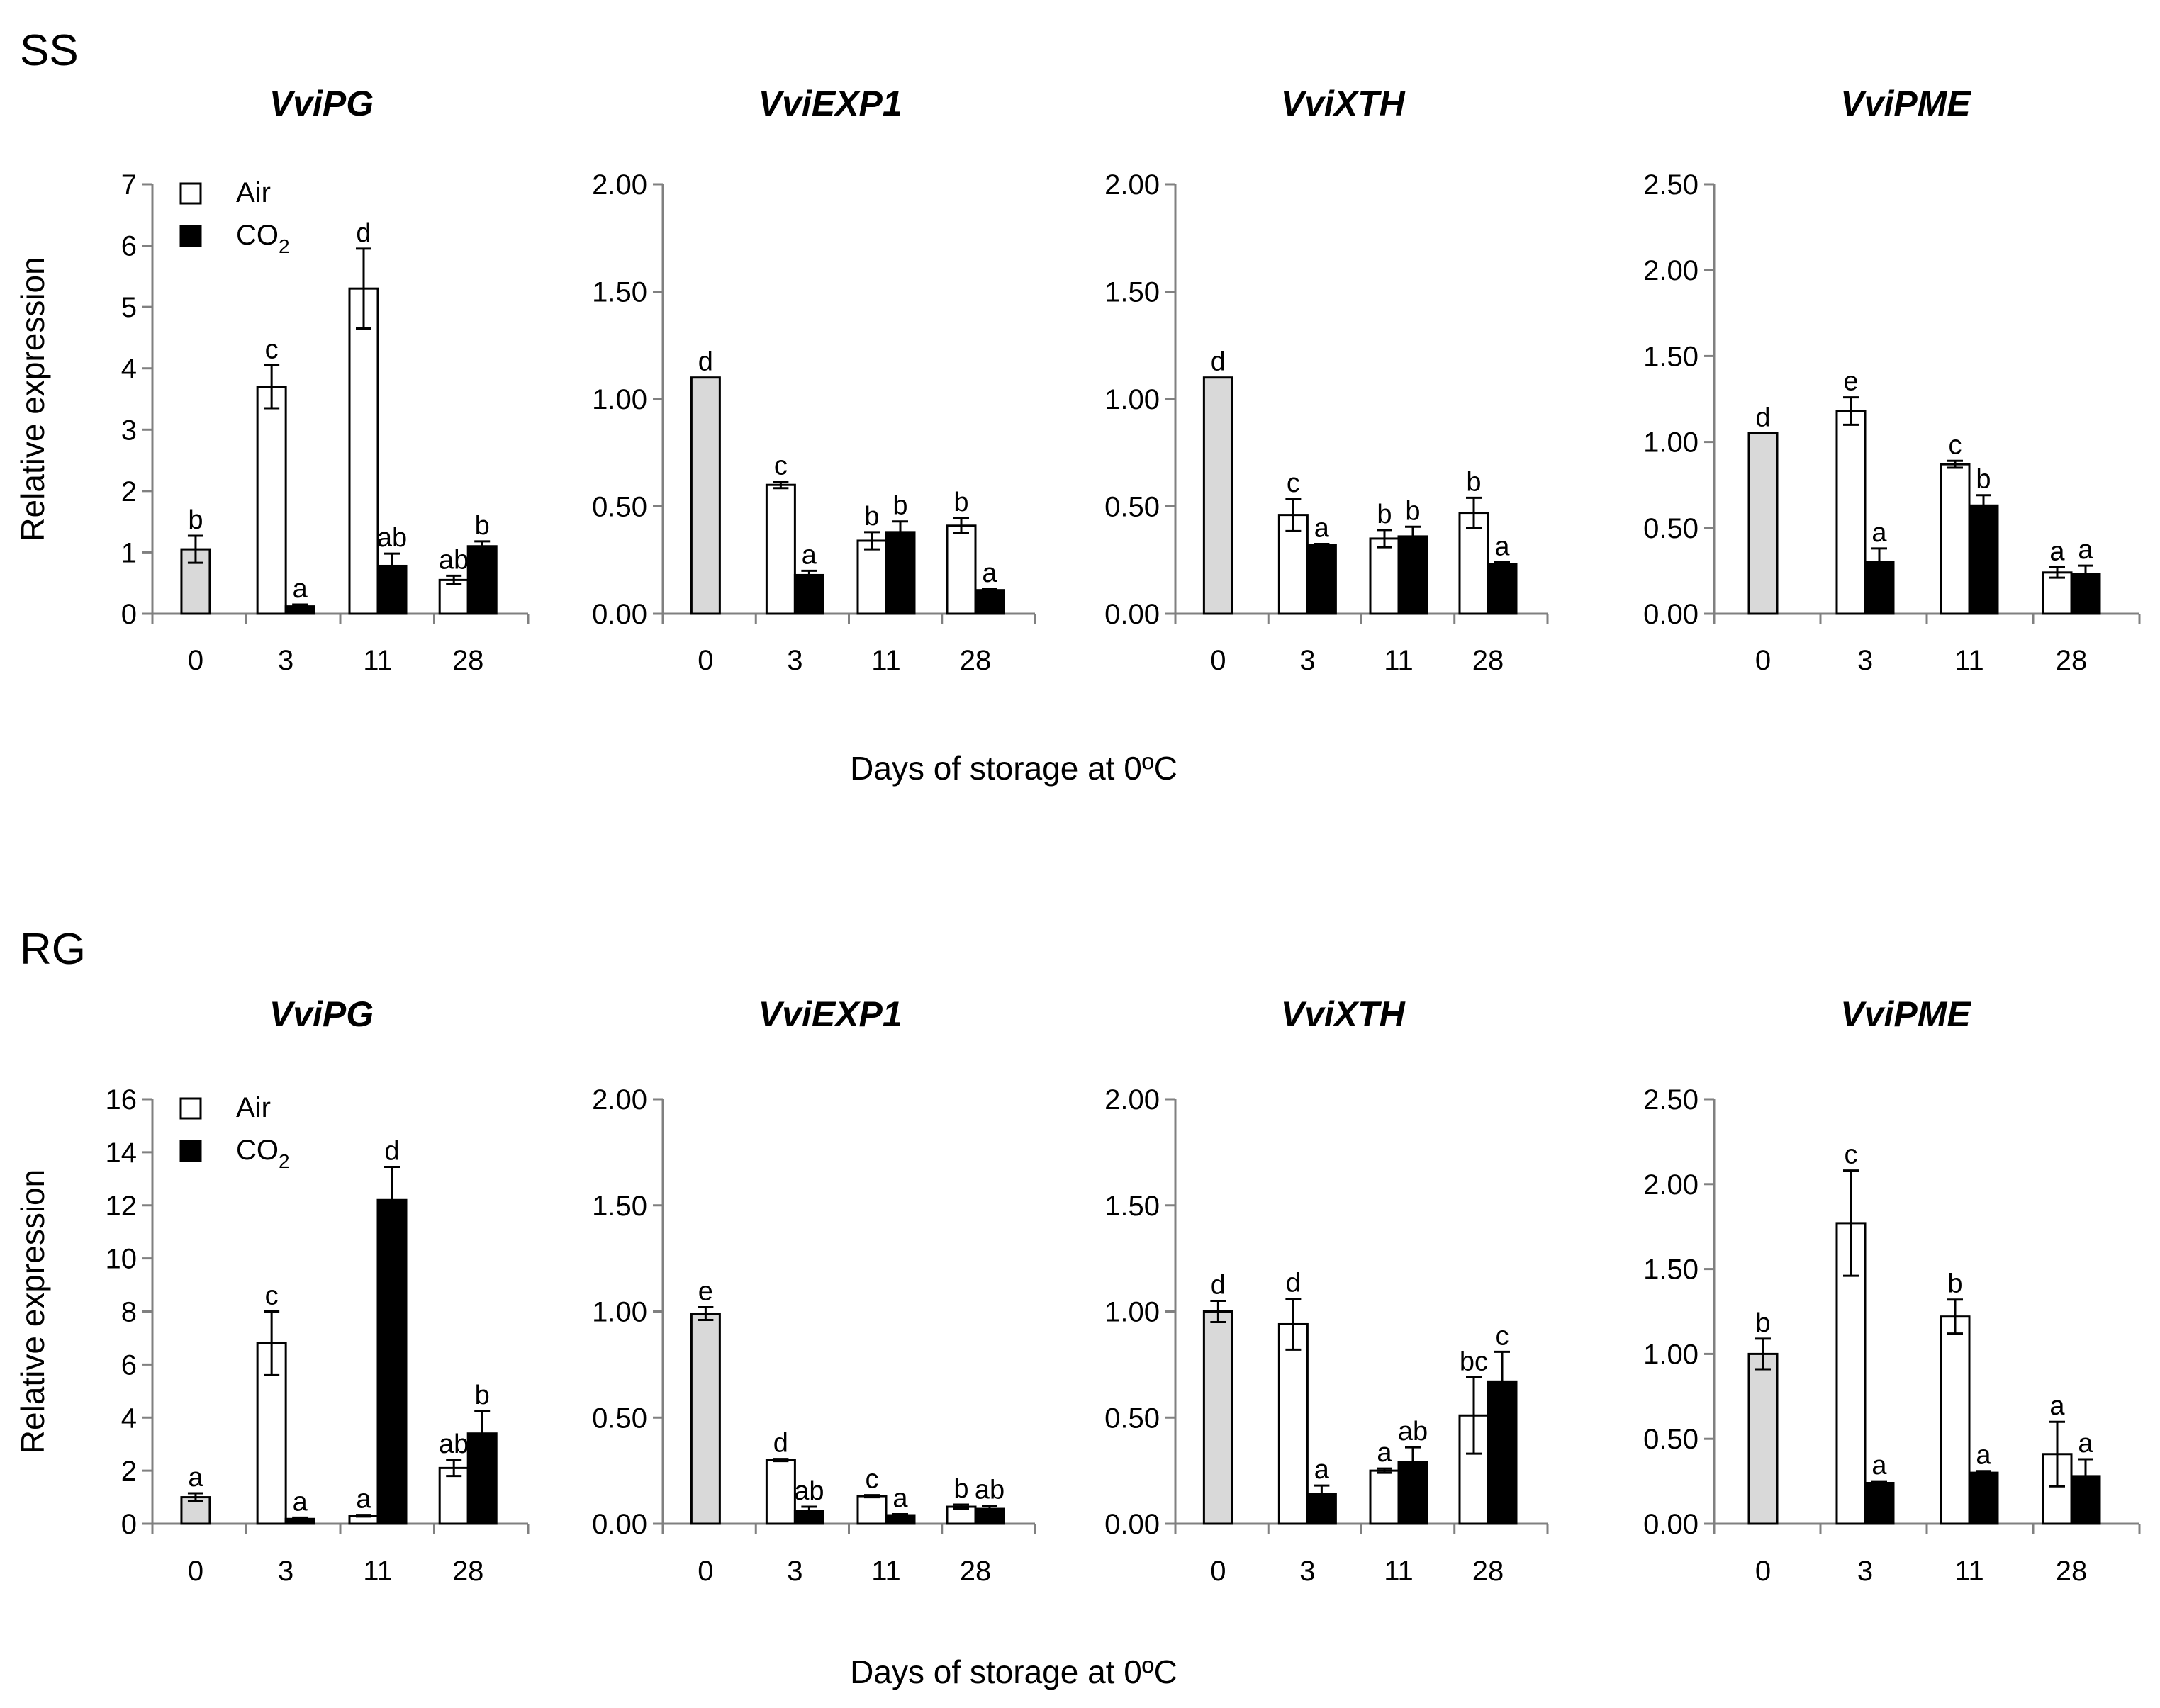 Image resolution: width=2160 pixels, height=1708 pixels. Describe the element at coordinates (129, 1471) in the screenshot. I see `y-tick-label: 2` at that location.